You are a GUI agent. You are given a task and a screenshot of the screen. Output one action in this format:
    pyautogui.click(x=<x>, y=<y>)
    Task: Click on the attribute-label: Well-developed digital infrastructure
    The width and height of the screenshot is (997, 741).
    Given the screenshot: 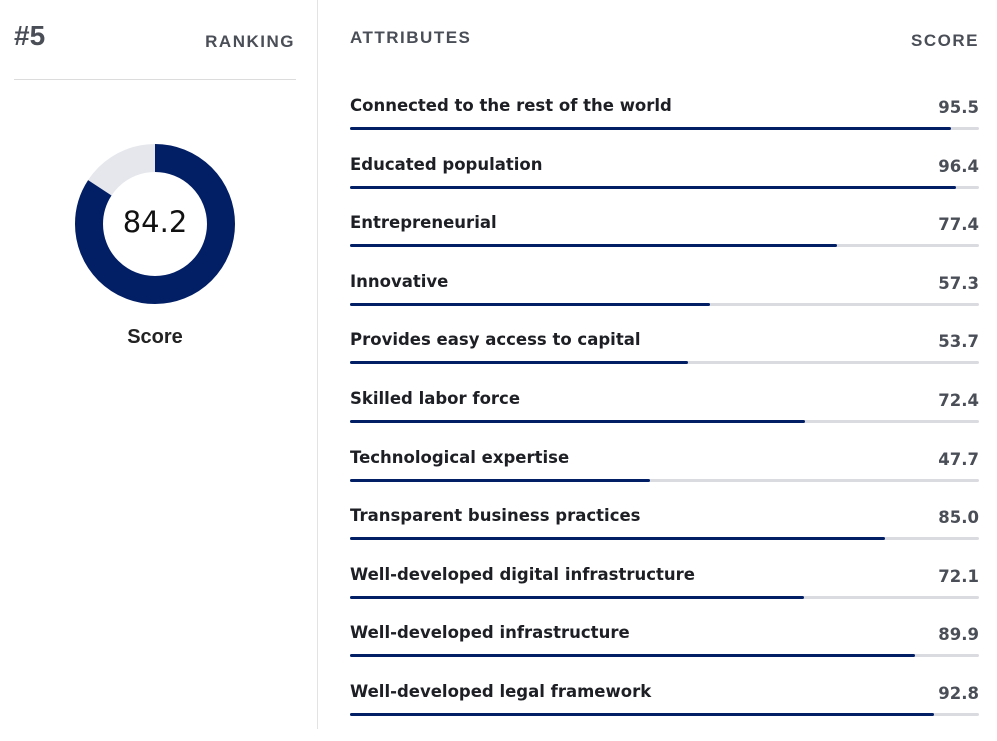 What is the action you would take?
    pyautogui.click(x=523, y=574)
    